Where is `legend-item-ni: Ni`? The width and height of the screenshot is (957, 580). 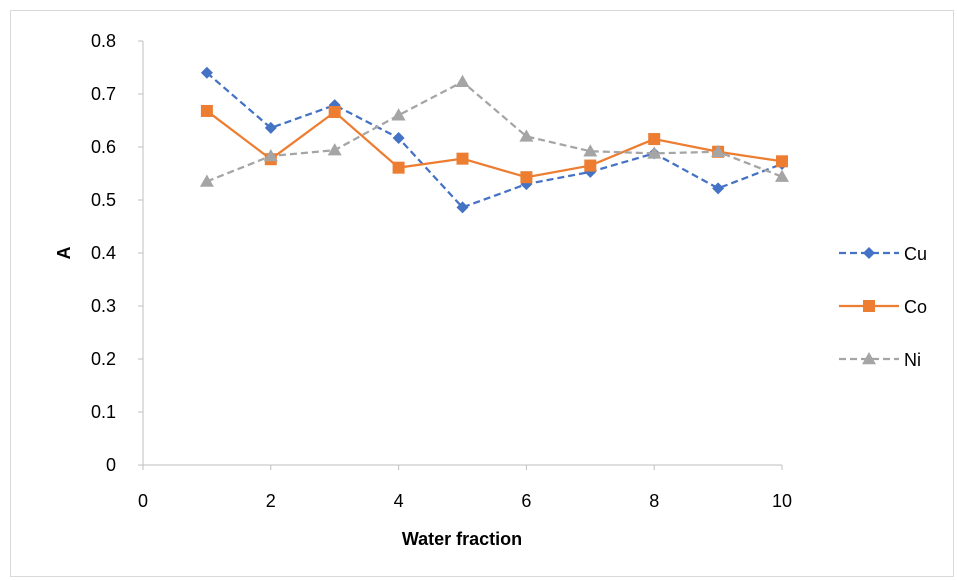 legend-item-ni: Ni is located at coordinates (880, 360).